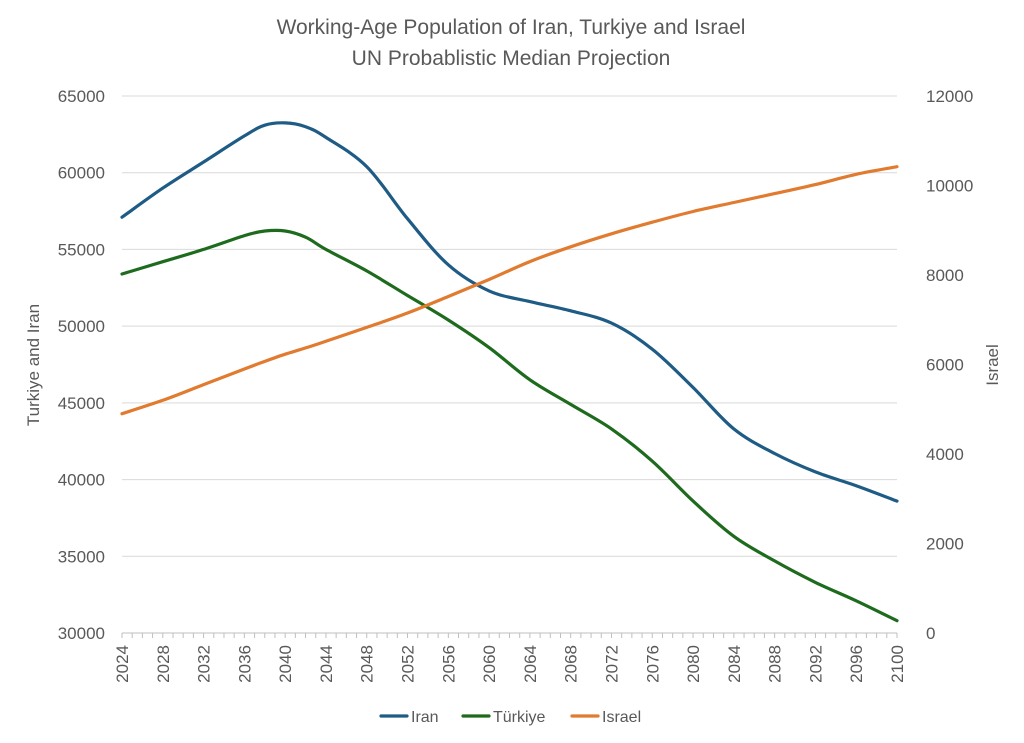  What do you see at coordinates (621, 717) in the screenshot?
I see `legend-label-israel: Israel` at bounding box center [621, 717].